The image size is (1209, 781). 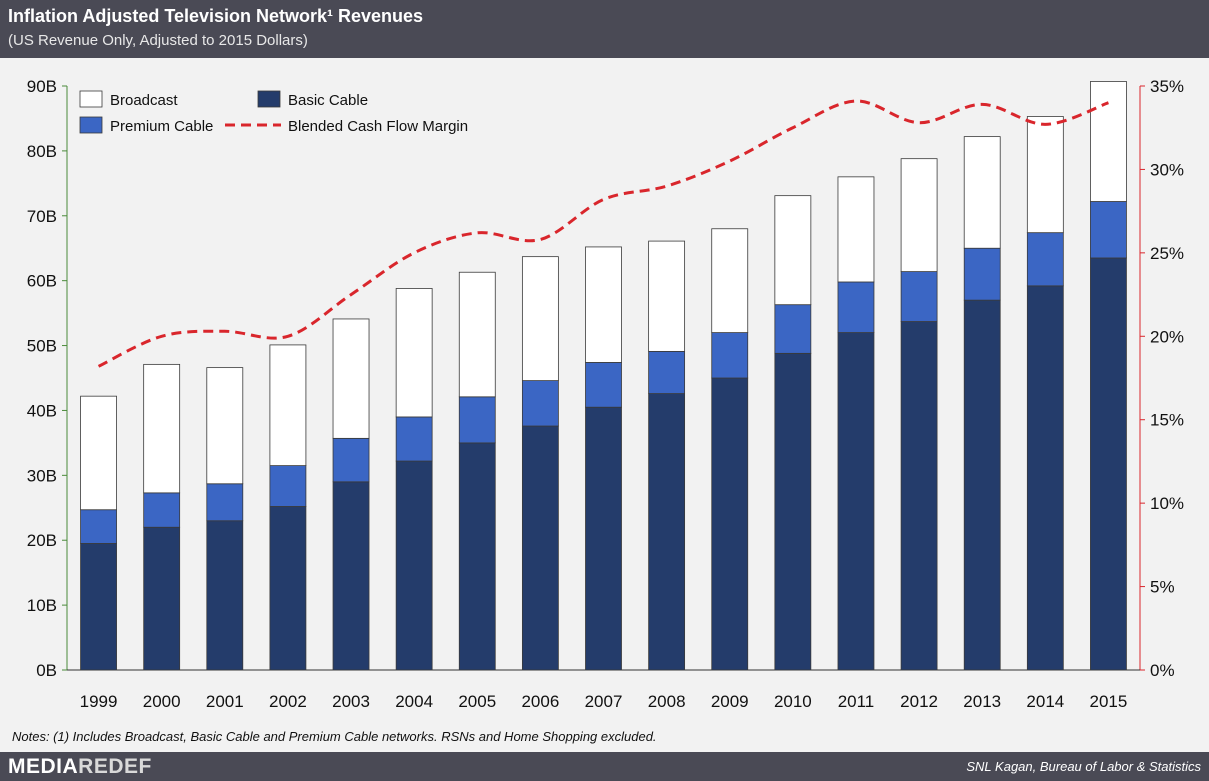 What do you see at coordinates (477, 701) in the screenshot?
I see `x-tick-label: 2005` at bounding box center [477, 701].